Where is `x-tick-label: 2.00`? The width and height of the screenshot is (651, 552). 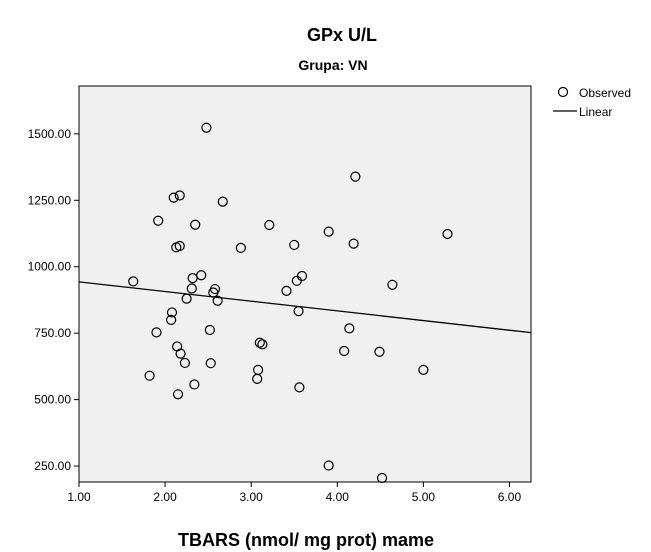 x-tick-label: 2.00 is located at coordinates (165, 497).